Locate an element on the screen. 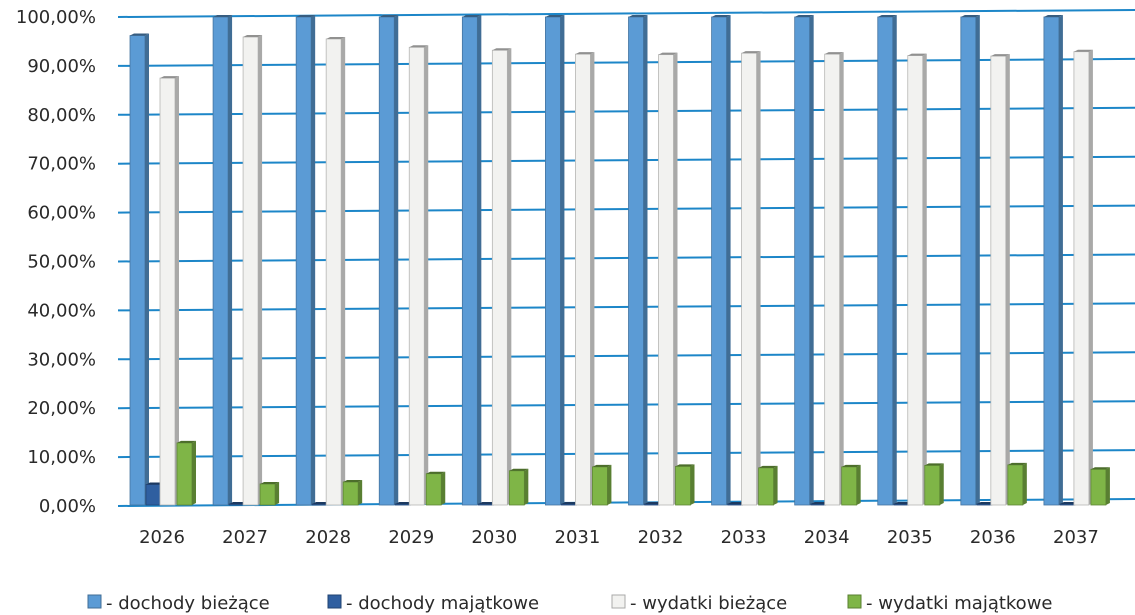 This screenshot has height=615, width=1135. y-tick-label: 60,00% is located at coordinates (61, 213).